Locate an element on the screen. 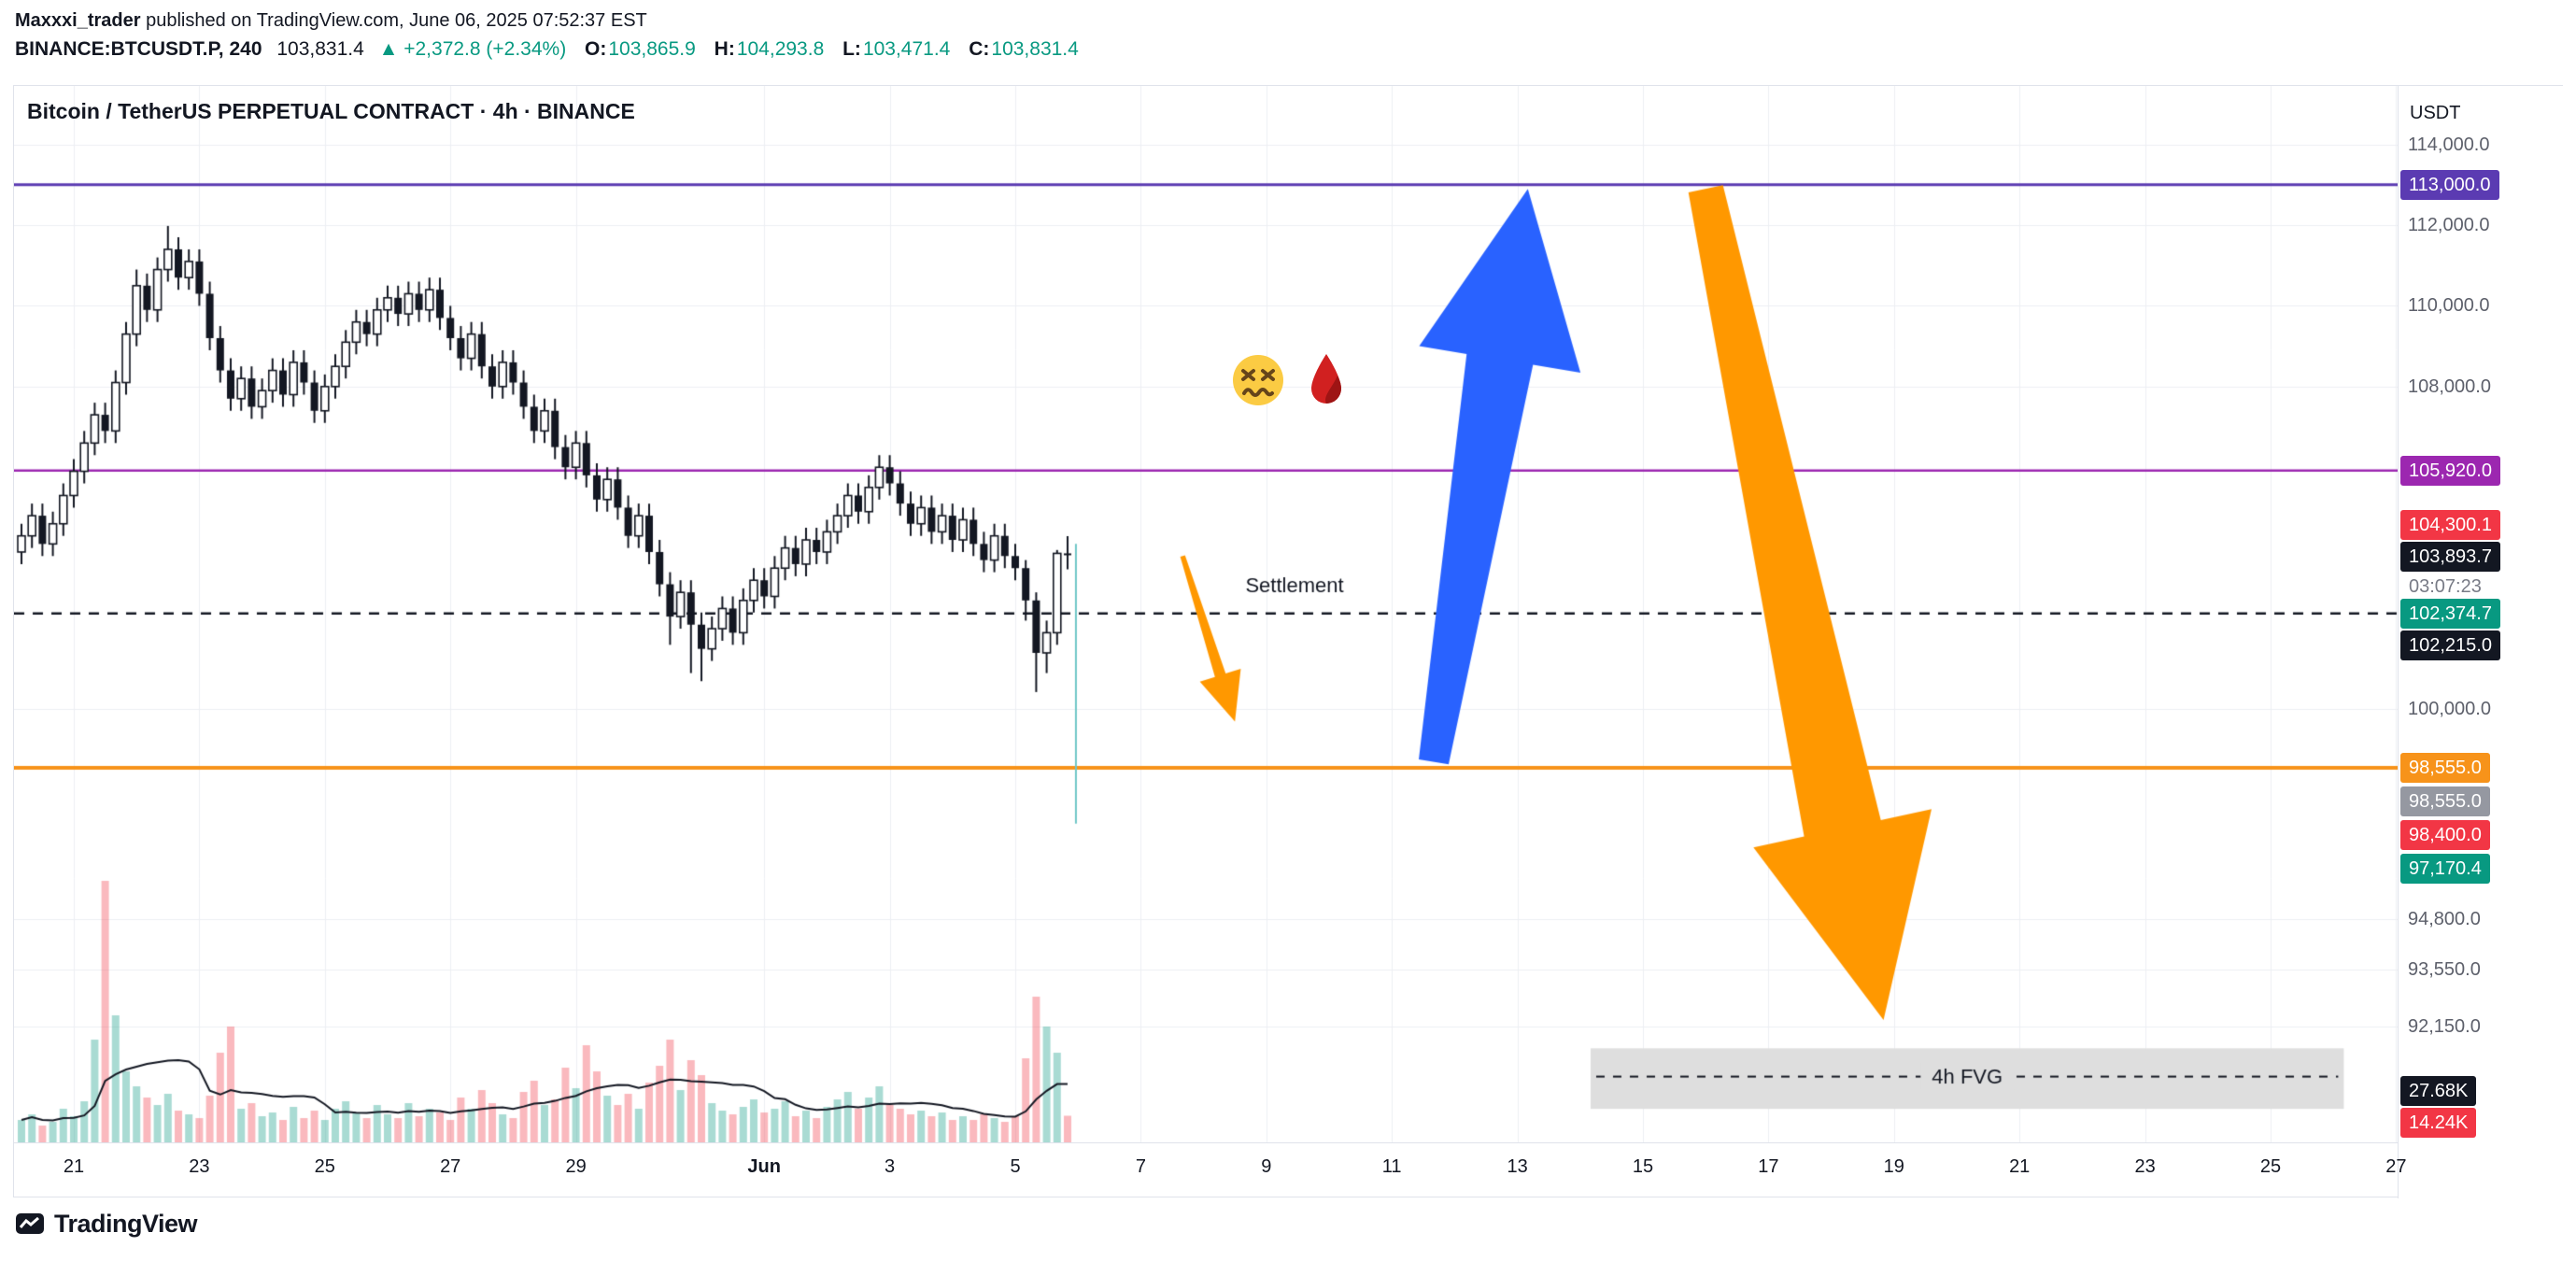 This screenshot has height=1261, width=2576. price-change: ▲ +2,372.8 (+2.34%) is located at coordinates (472, 49).